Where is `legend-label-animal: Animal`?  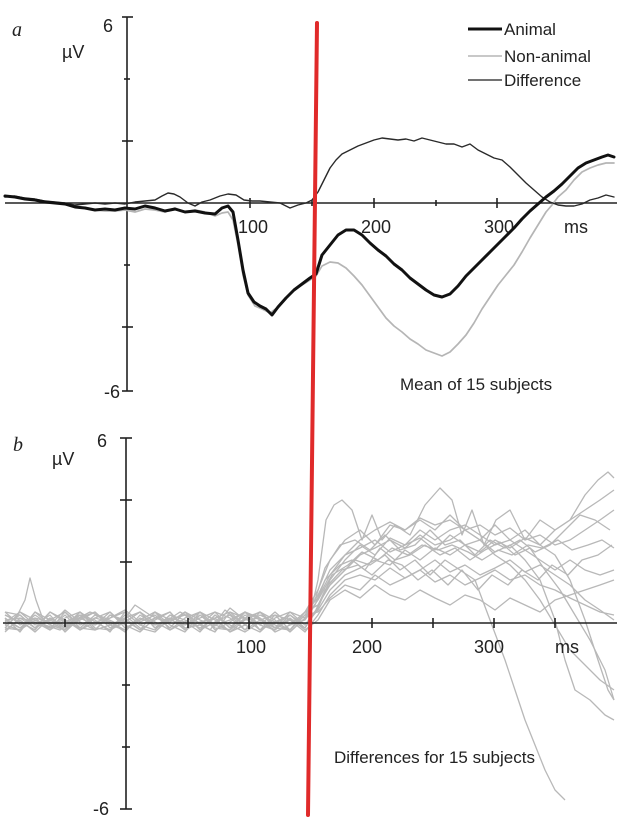
legend-label-animal: Animal is located at coordinates (530, 29).